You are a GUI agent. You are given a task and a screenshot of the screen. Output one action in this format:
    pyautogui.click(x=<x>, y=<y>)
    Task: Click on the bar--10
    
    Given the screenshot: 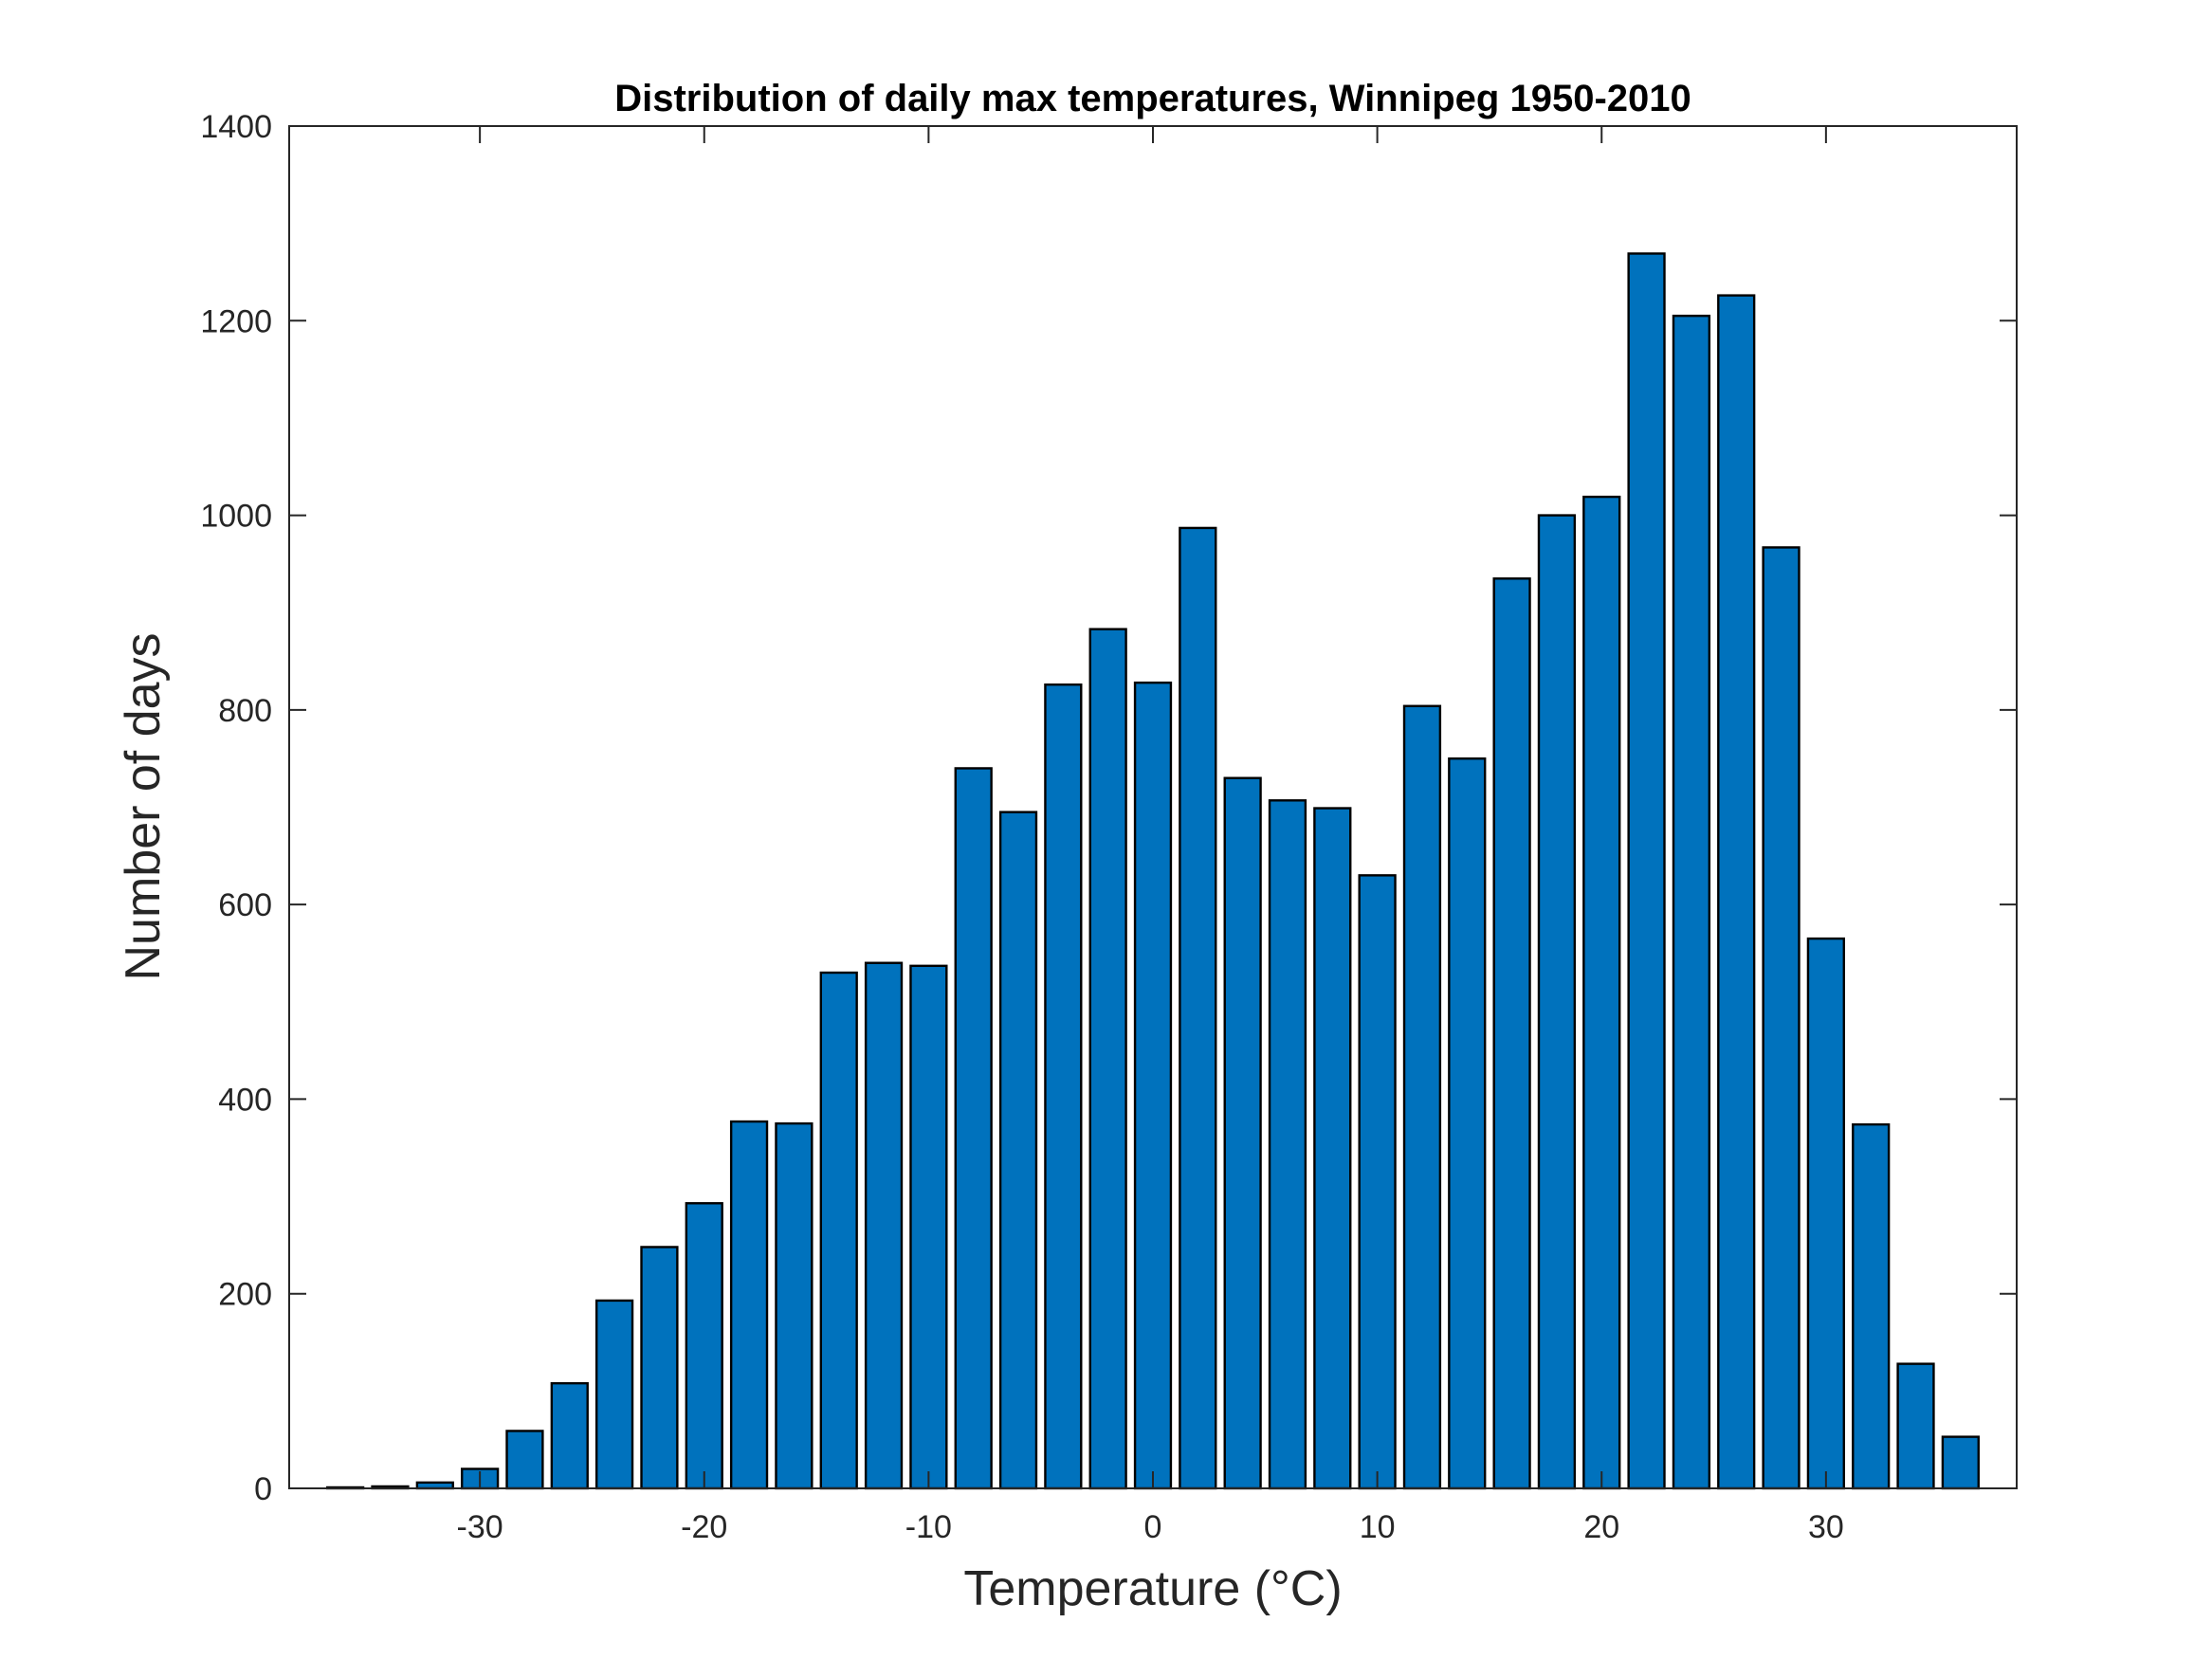 What is the action you would take?
    pyautogui.click(x=928, y=1227)
    